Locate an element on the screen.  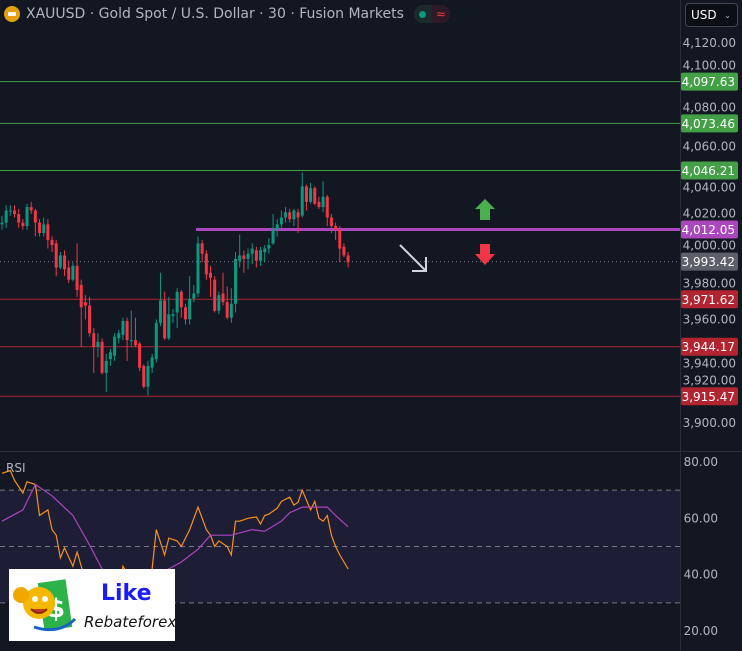
price-tick: 3,920.00 is located at coordinates (709, 380).